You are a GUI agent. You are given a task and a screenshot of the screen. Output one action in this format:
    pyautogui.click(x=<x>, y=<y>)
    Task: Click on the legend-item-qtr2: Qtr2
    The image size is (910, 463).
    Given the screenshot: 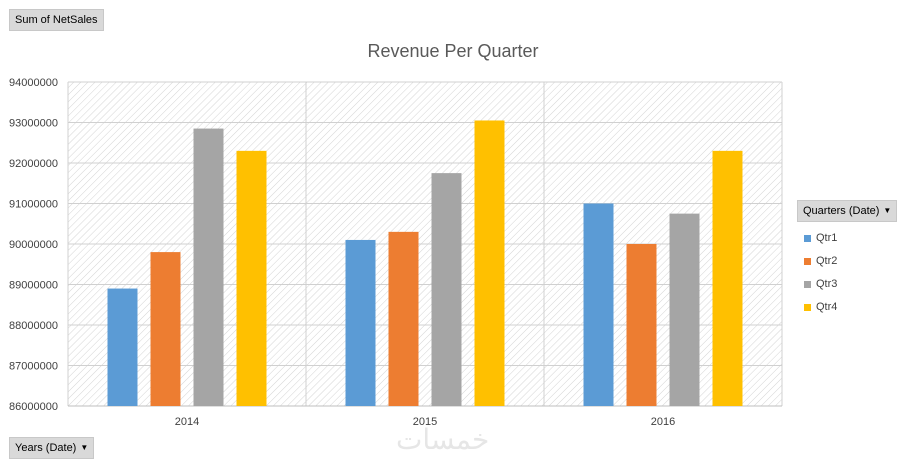 What is the action you would take?
    pyautogui.click(x=850, y=261)
    